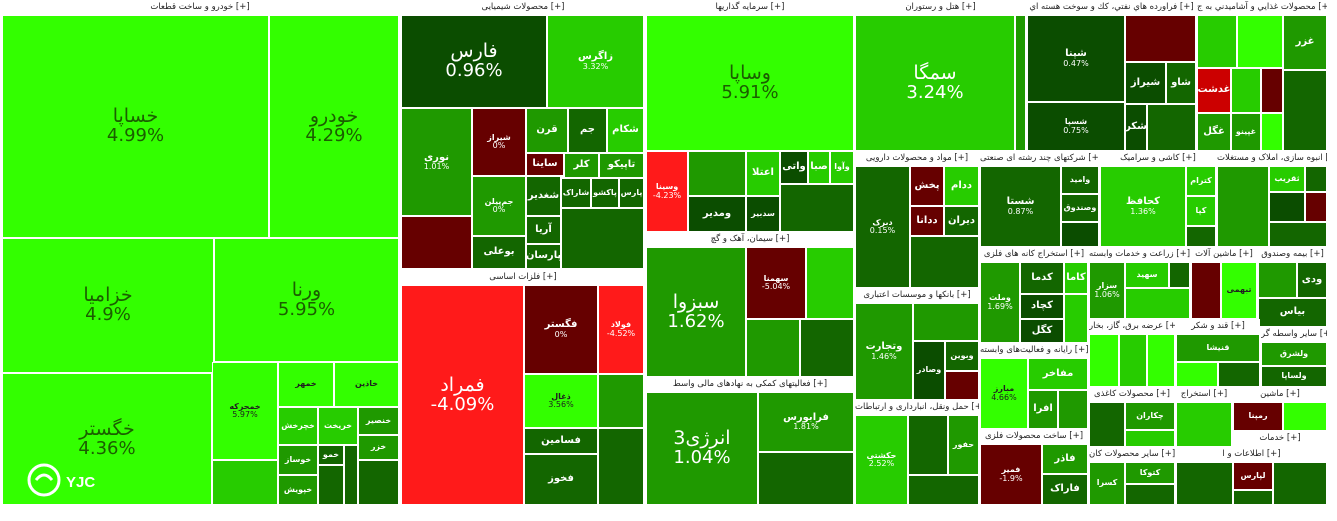 The width and height of the screenshot is (1337, 521). I want to click on tile-famrad: فمراد -4.09%, so click(462, 395).